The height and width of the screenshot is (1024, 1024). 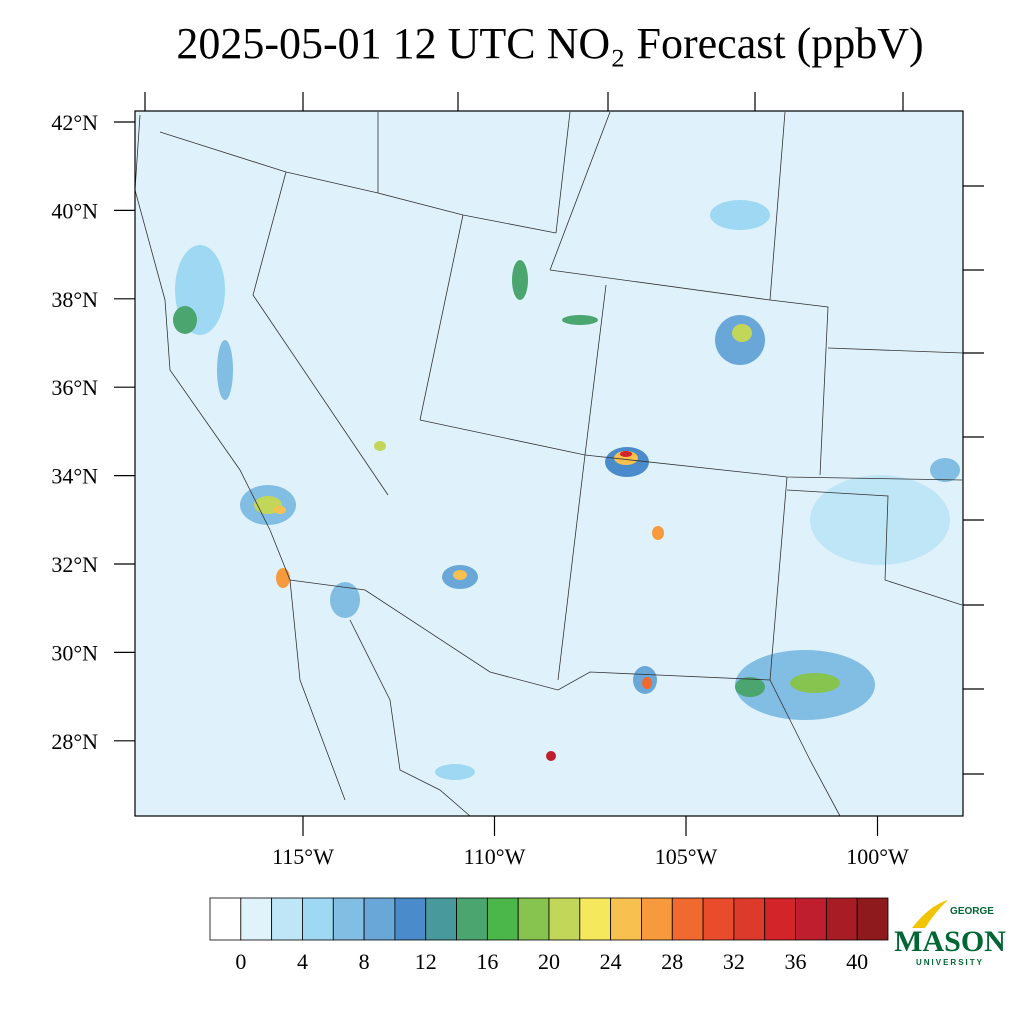 What do you see at coordinates (487, 961) in the screenshot?
I see `colorbar-label: 16` at bounding box center [487, 961].